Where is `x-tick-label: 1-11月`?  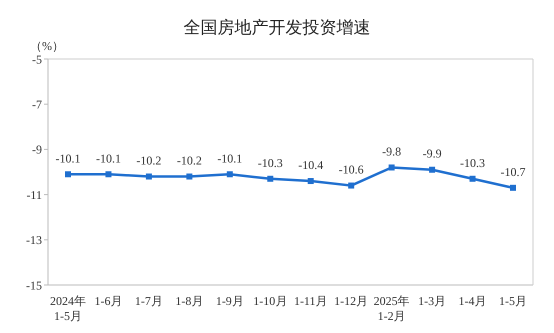 x-tick-label: 1-11月 is located at coordinates (311, 301).